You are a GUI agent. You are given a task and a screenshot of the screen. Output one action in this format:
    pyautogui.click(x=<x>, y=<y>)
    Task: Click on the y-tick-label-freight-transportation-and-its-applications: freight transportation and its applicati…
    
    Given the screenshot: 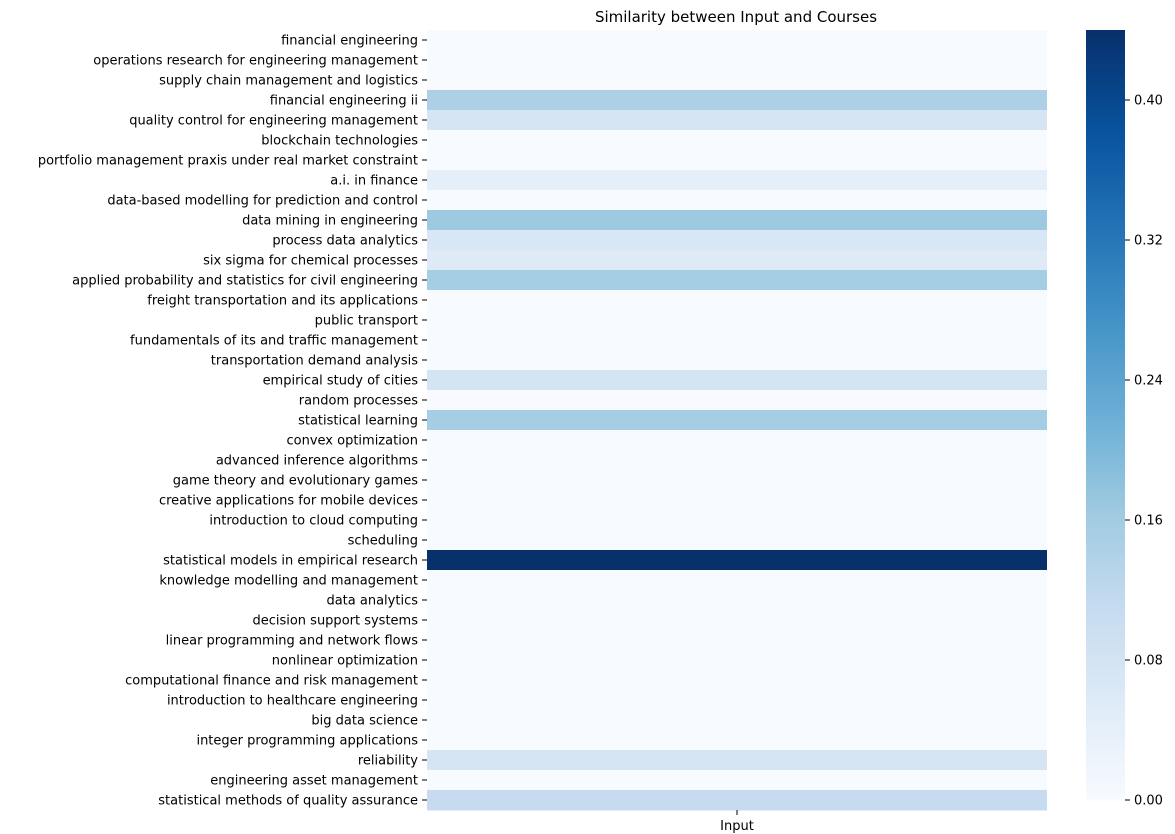 What is the action you would take?
    pyautogui.click(x=282, y=301)
    